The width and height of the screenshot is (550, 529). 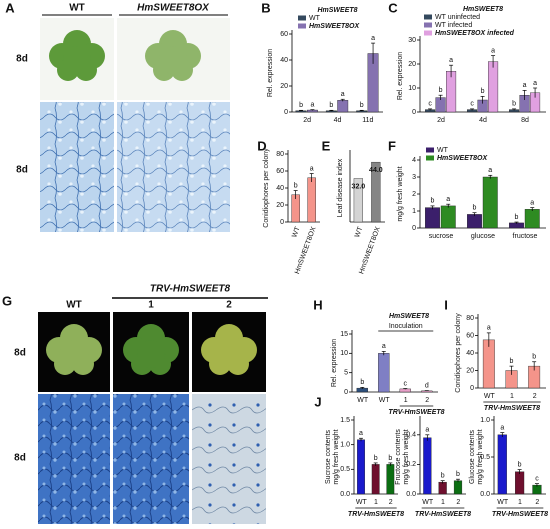 What do you see at coordinates (307, 120) in the screenshot?
I see `x-tick-label: 2d` at bounding box center [307, 120].